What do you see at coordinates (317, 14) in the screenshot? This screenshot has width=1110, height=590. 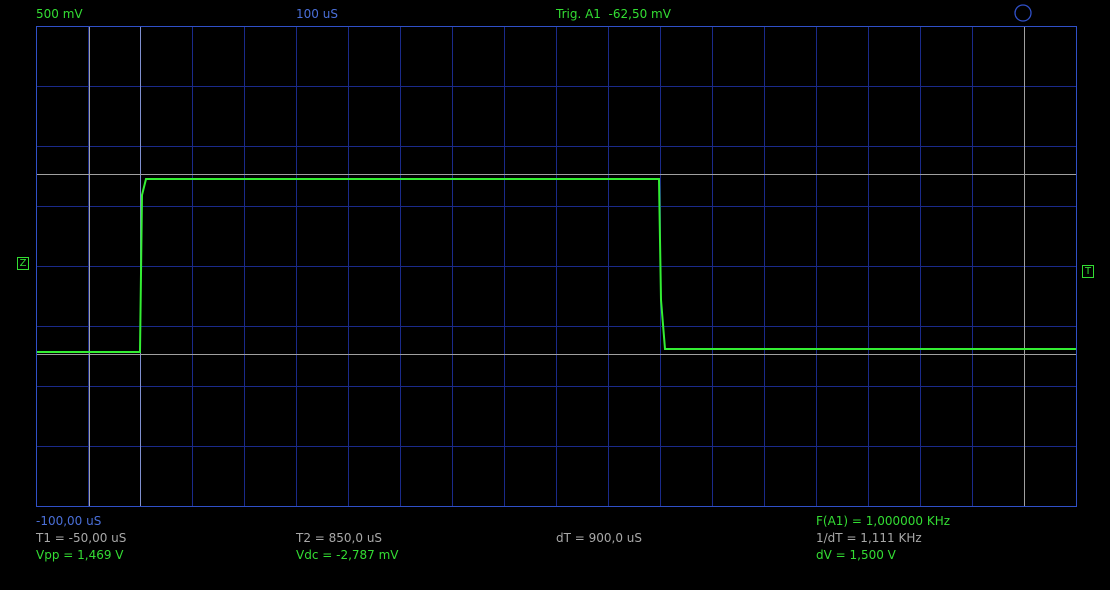 I see `time-per-div: 100 uS` at bounding box center [317, 14].